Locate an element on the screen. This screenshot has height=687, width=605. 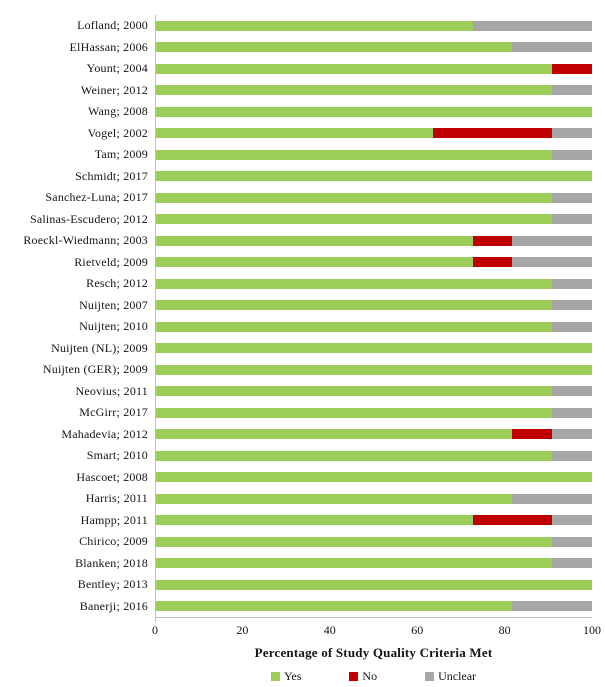
bar-row: Nuijten (NL); 2009 is located at coordinates (302, 349).